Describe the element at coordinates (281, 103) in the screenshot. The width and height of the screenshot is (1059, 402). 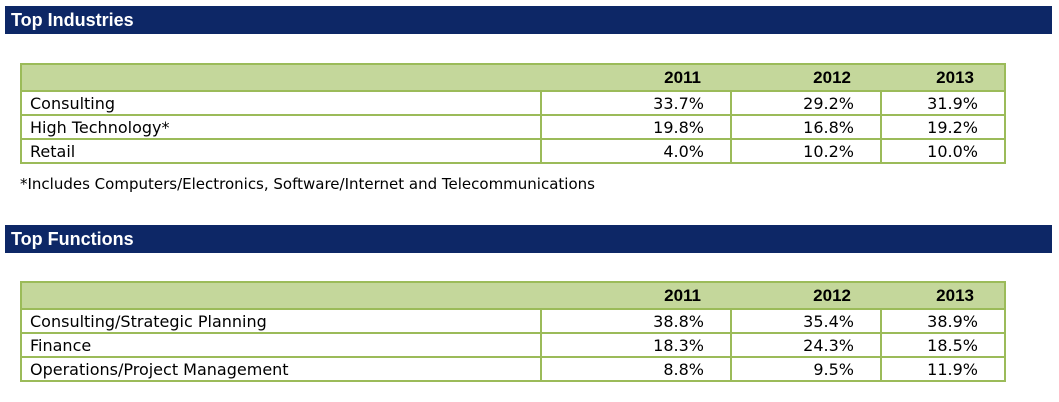
I see `row-label: Consulting` at that location.